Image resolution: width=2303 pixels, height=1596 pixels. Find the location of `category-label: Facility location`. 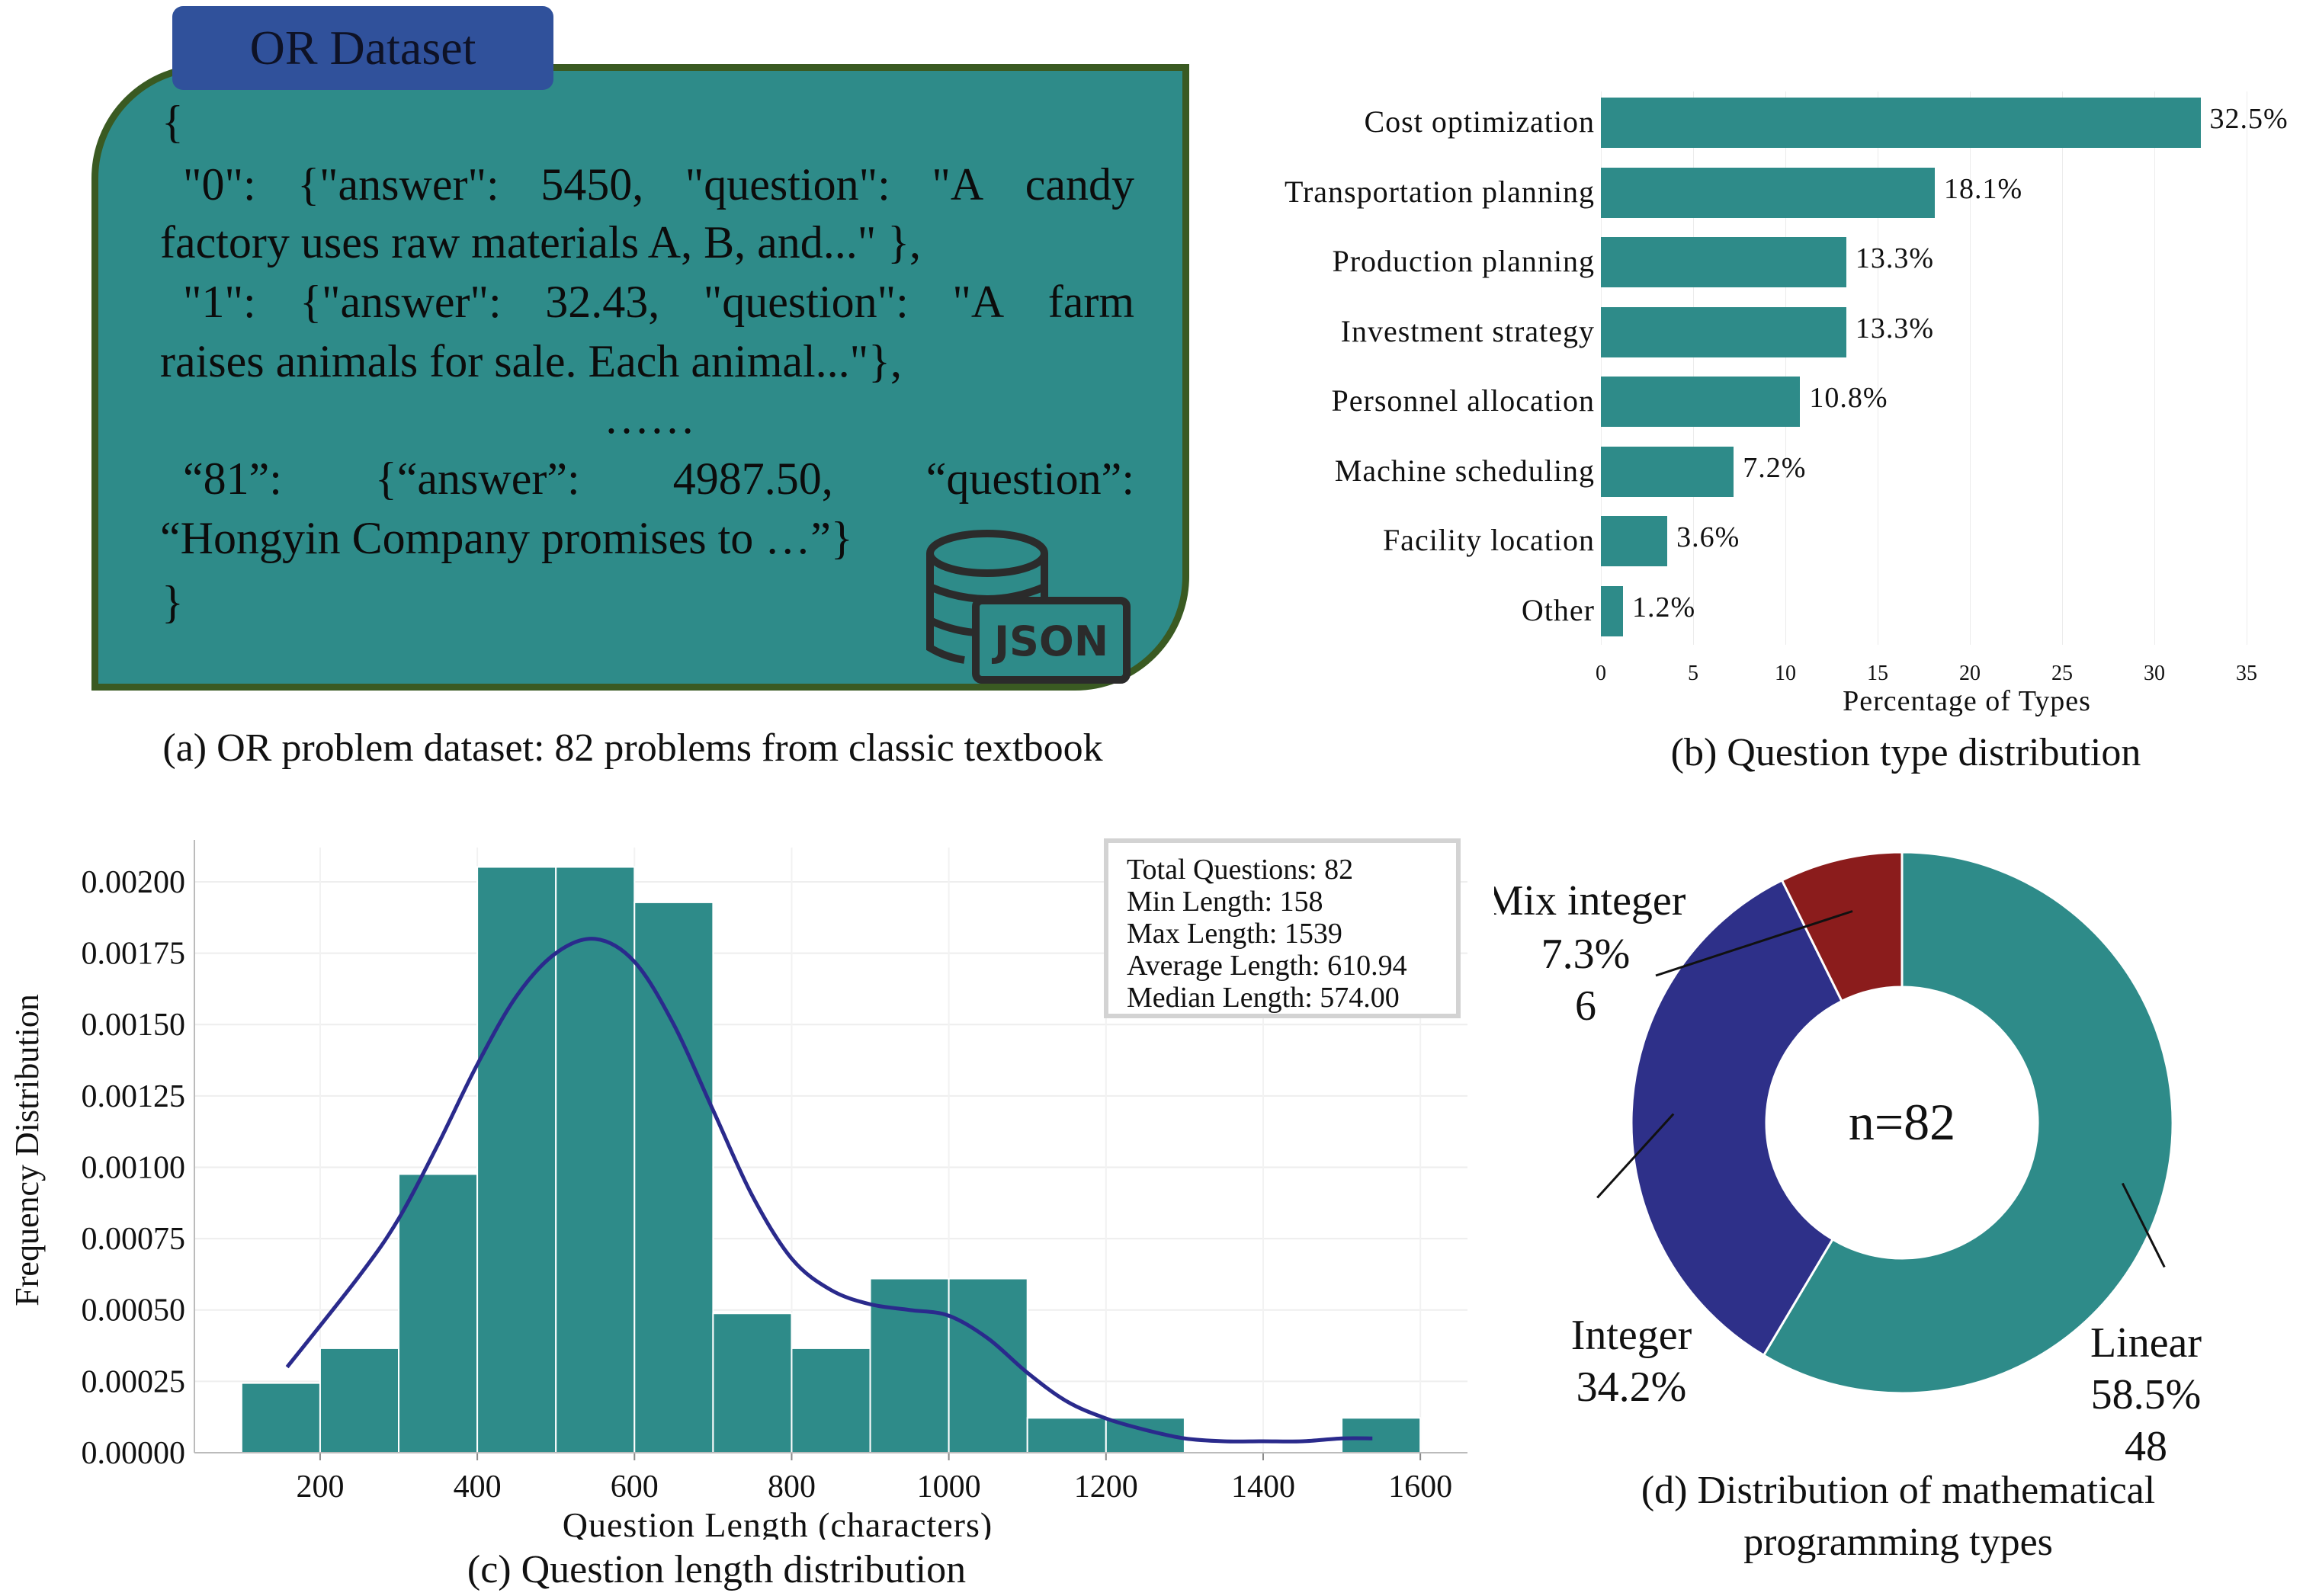

category-label: Facility location is located at coordinates (1488, 540).